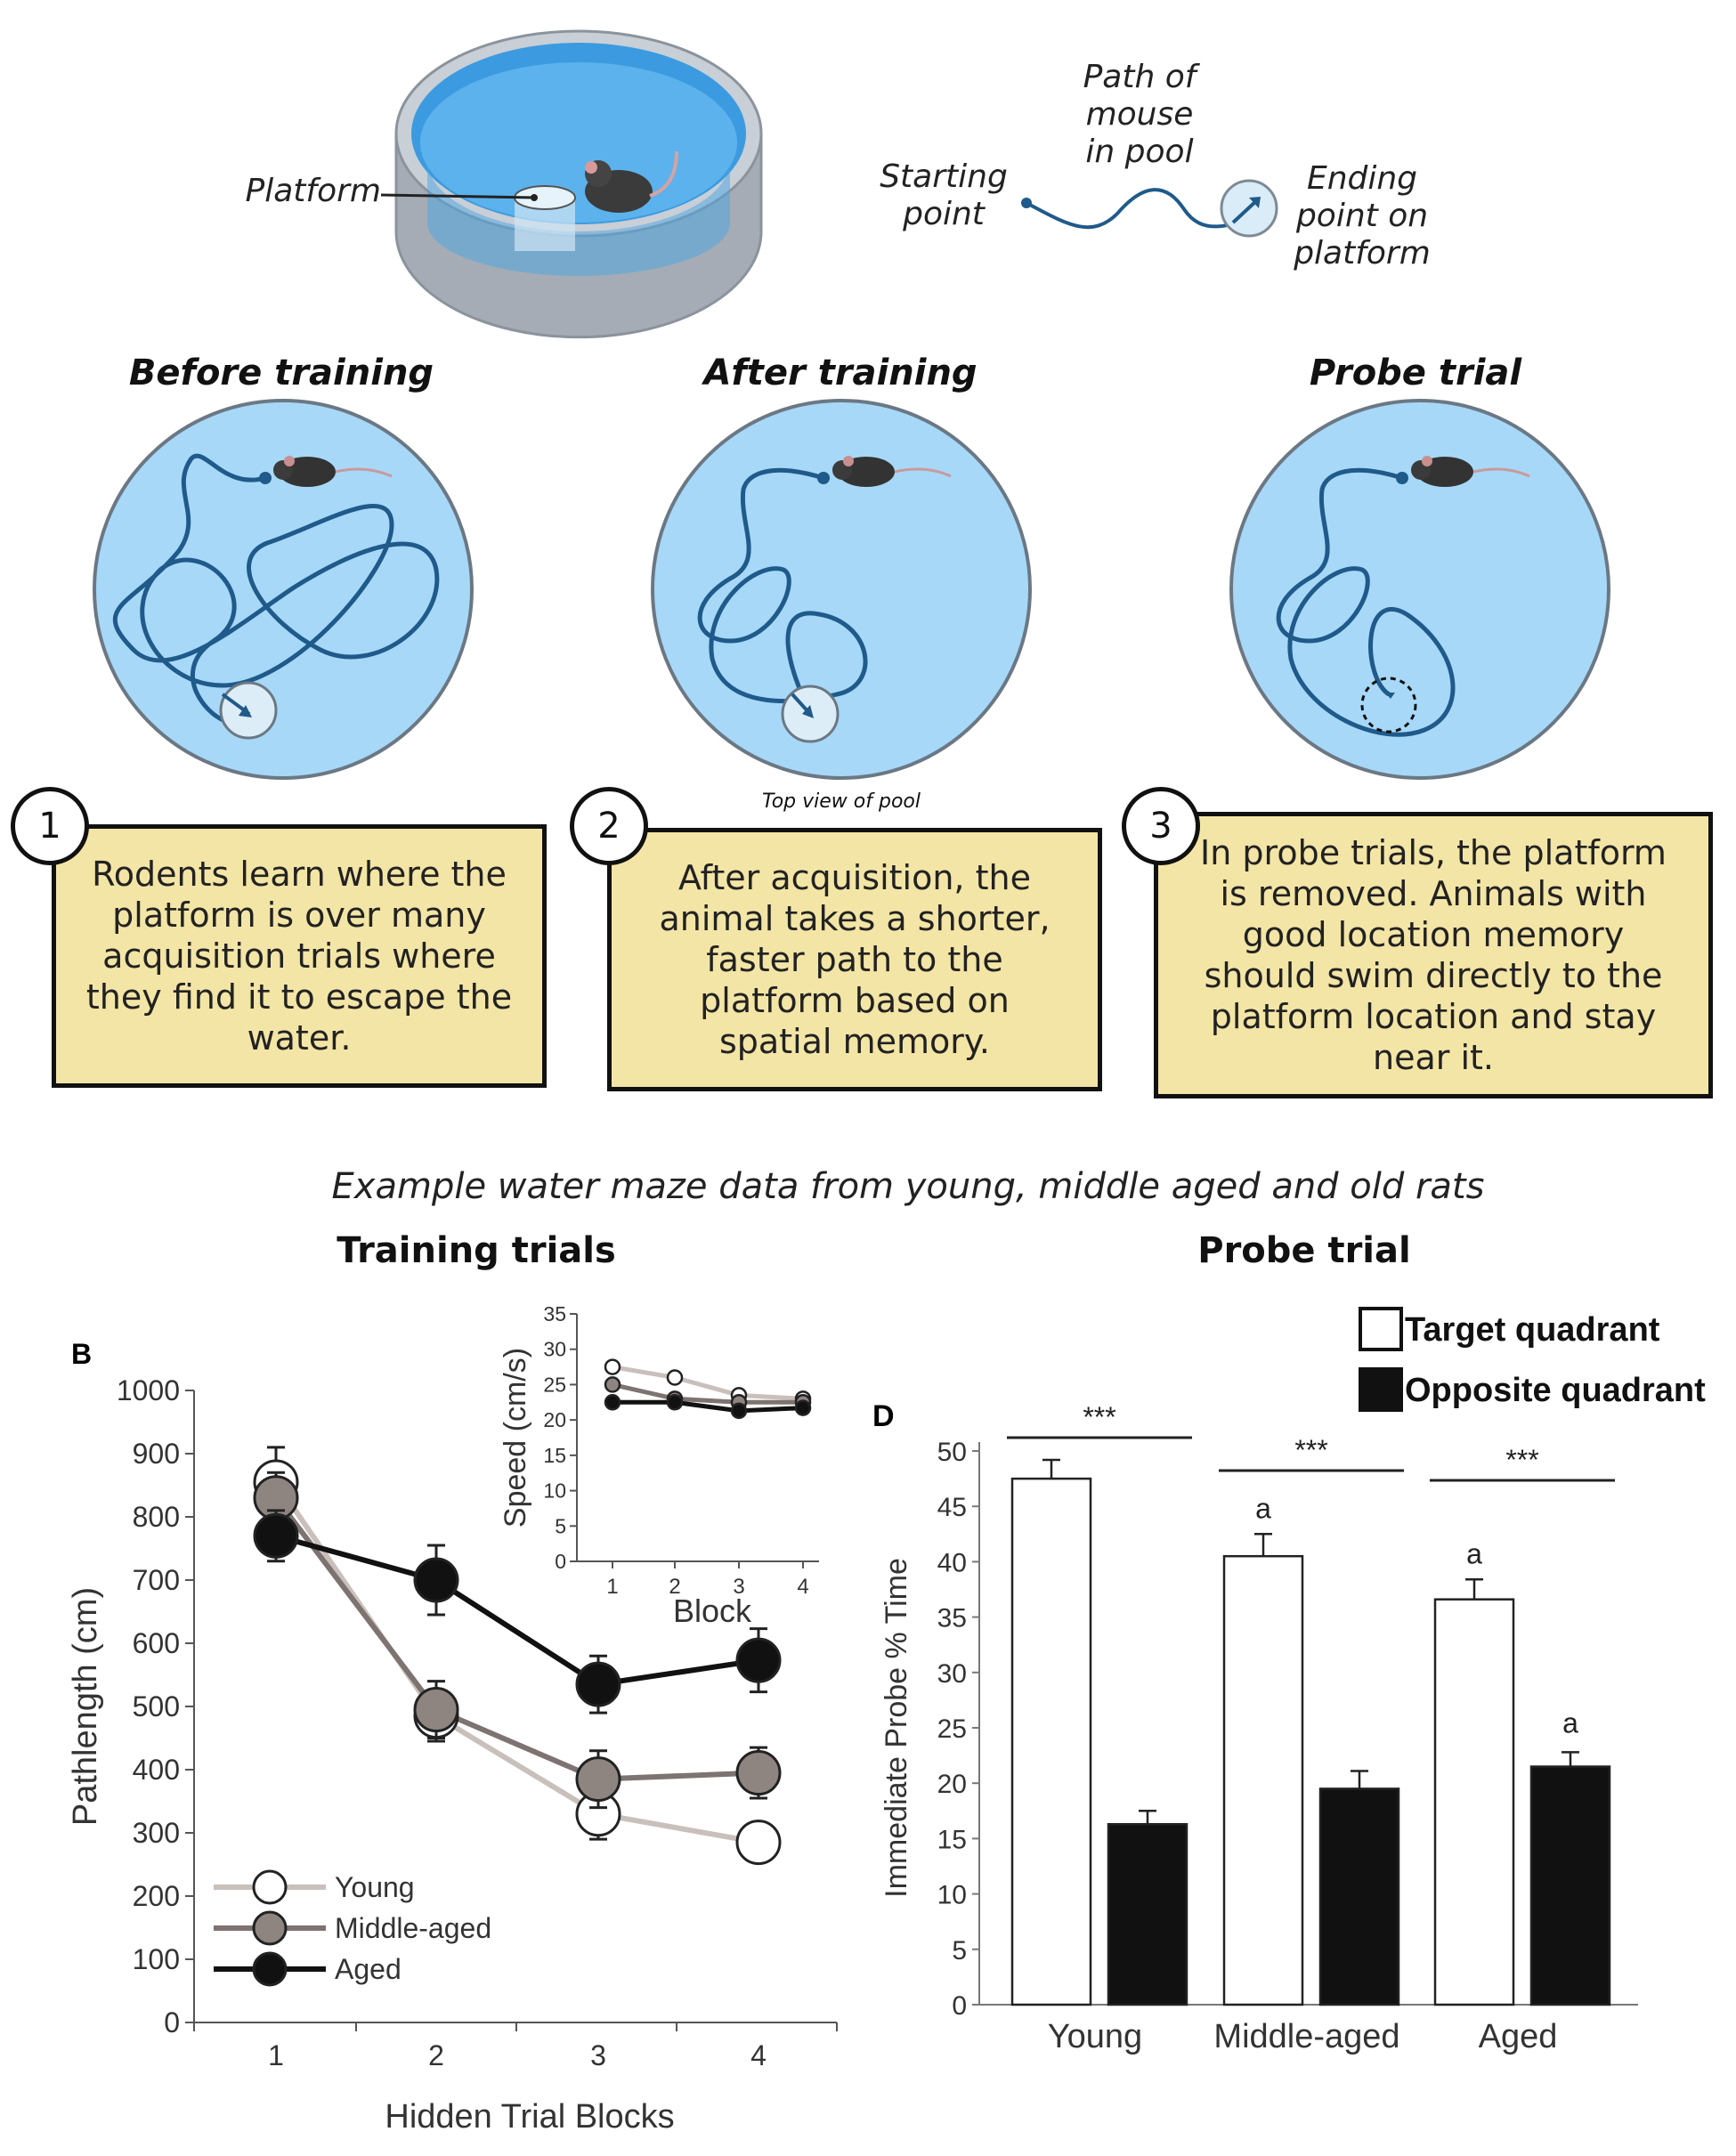  Describe the element at coordinates (85, 1706) in the screenshot. I see `y-axis-label: Pathlength (cm)` at that location.